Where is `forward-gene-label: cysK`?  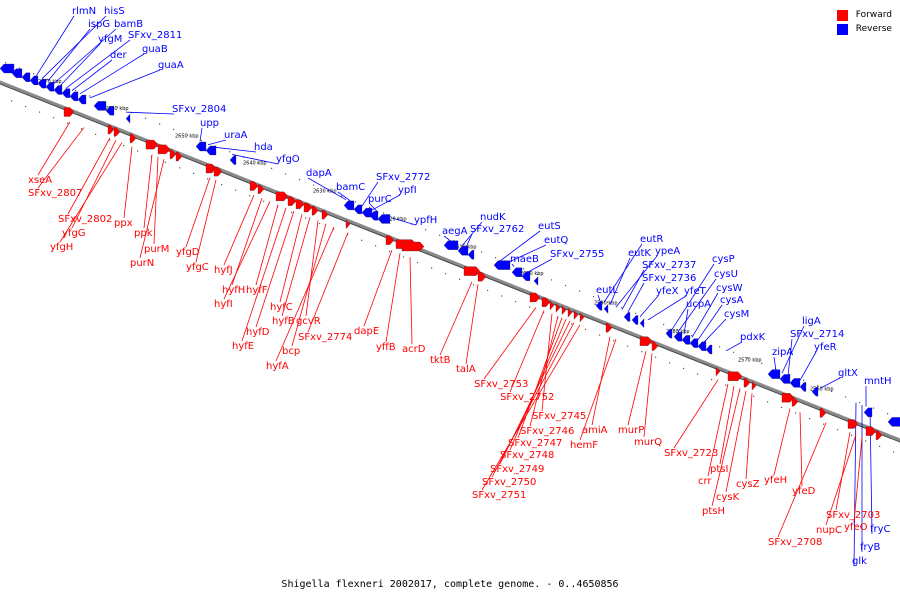 forward-gene-label: cysK is located at coordinates (728, 497).